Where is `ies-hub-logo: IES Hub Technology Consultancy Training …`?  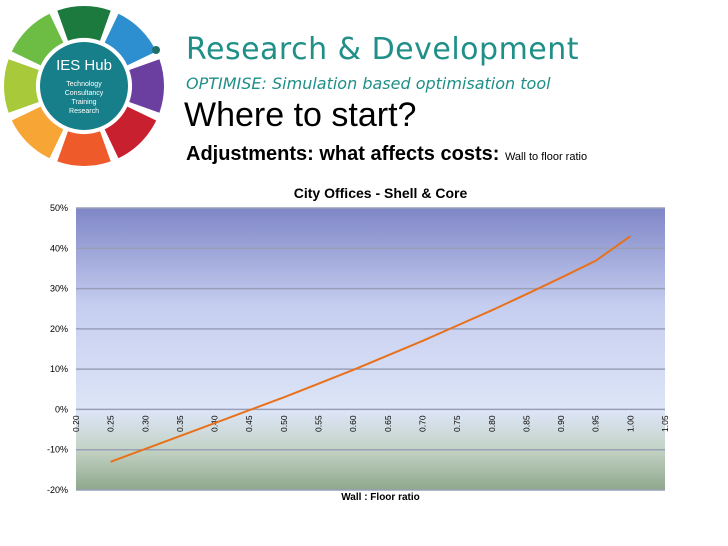 ies-hub-logo: IES Hub Technology Consultancy Training … is located at coordinates (87, 87).